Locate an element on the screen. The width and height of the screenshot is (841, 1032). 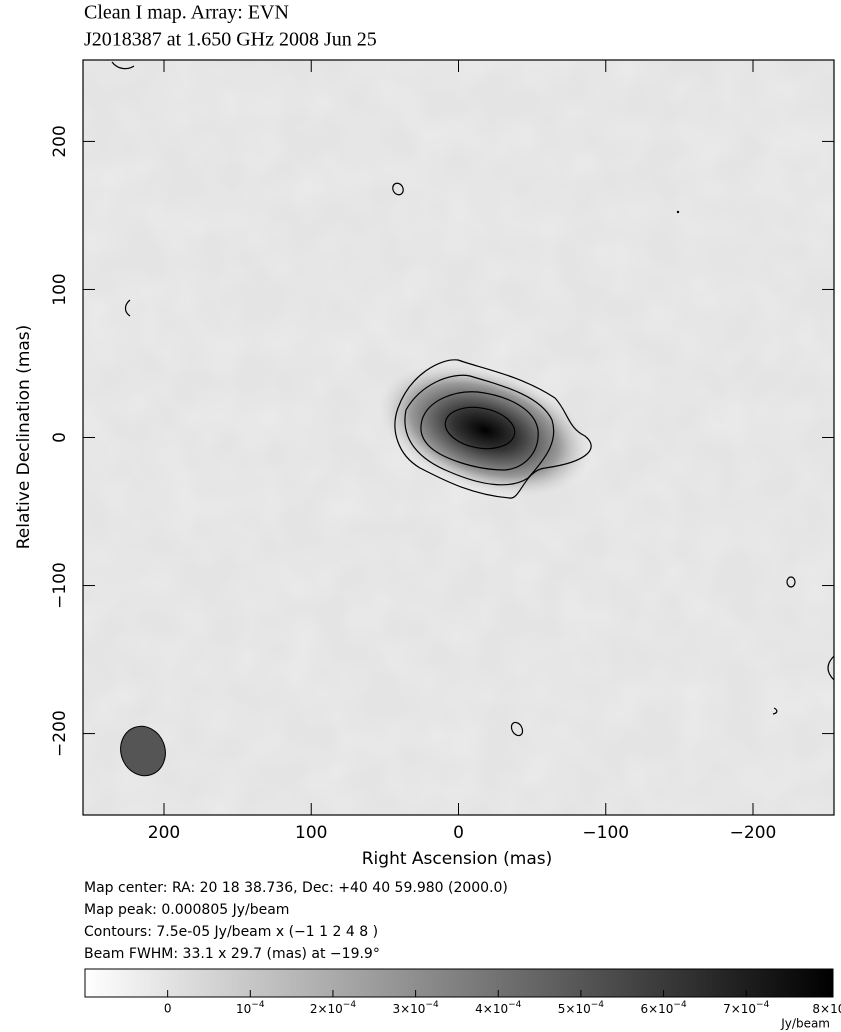
y-tick-label: −200 is located at coordinates (60, 733).